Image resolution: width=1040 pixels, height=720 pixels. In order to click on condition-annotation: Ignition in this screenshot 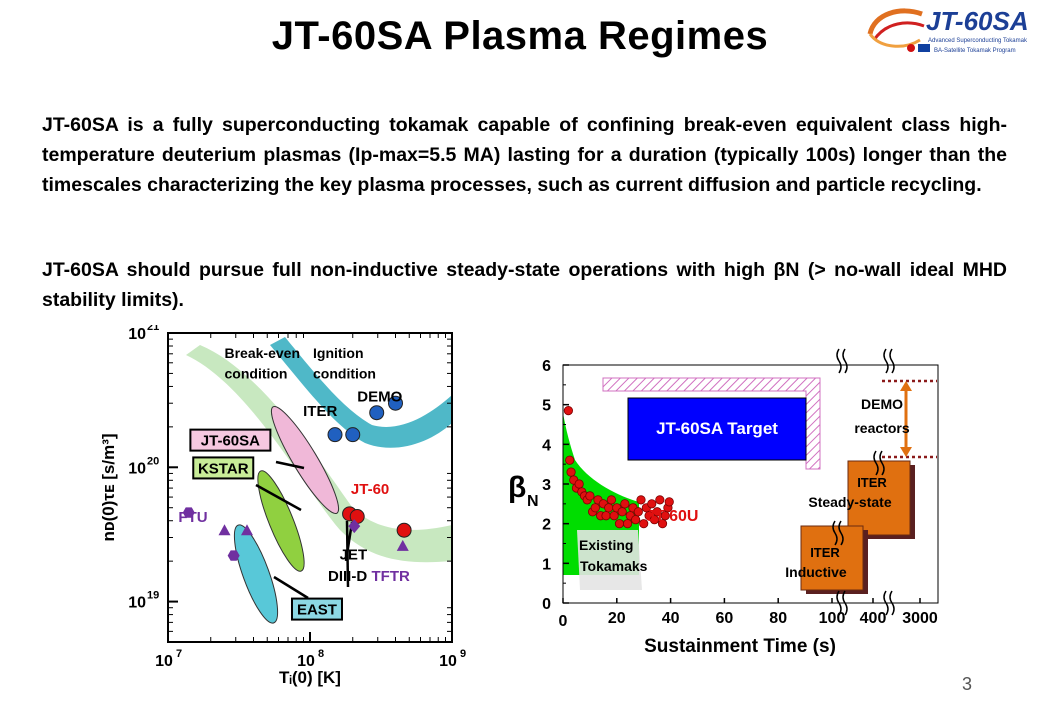, I will do `click(338, 353)`.